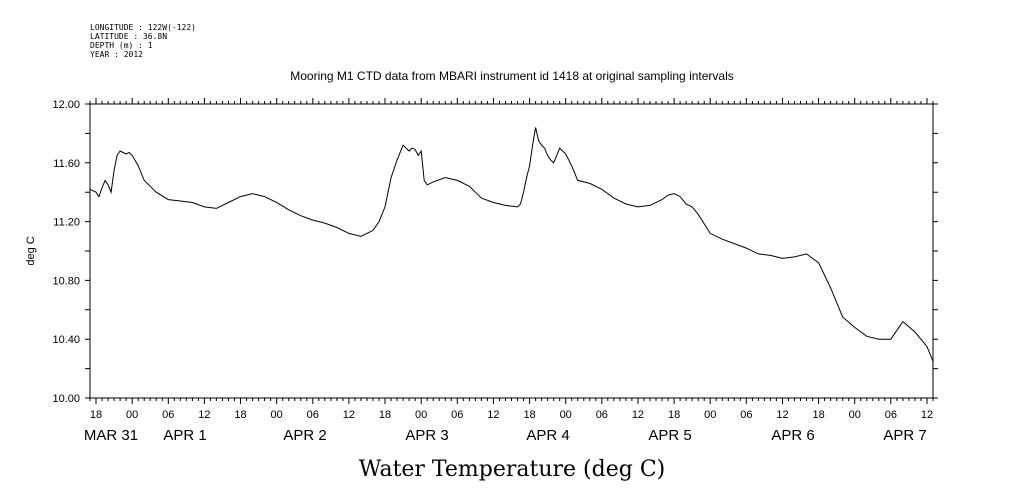 This screenshot has height=504, width=1009. Describe the element at coordinates (426, 435) in the screenshot. I see `x-day-label: APR 3` at that location.